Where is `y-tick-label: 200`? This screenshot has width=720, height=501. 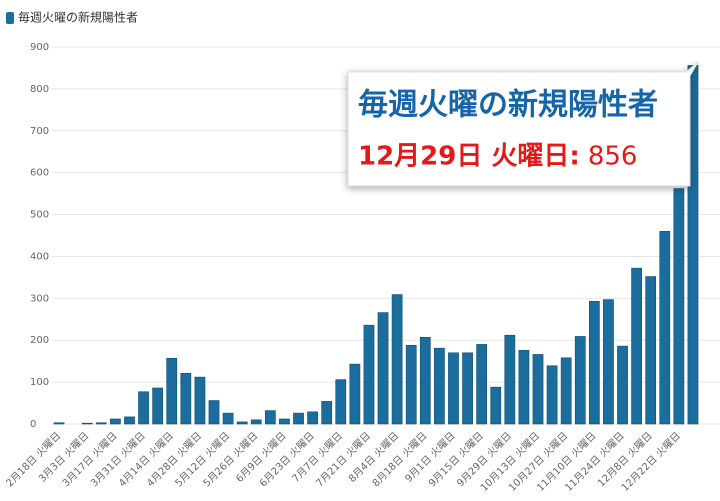 y-tick-label: 200 is located at coordinates (39, 340).